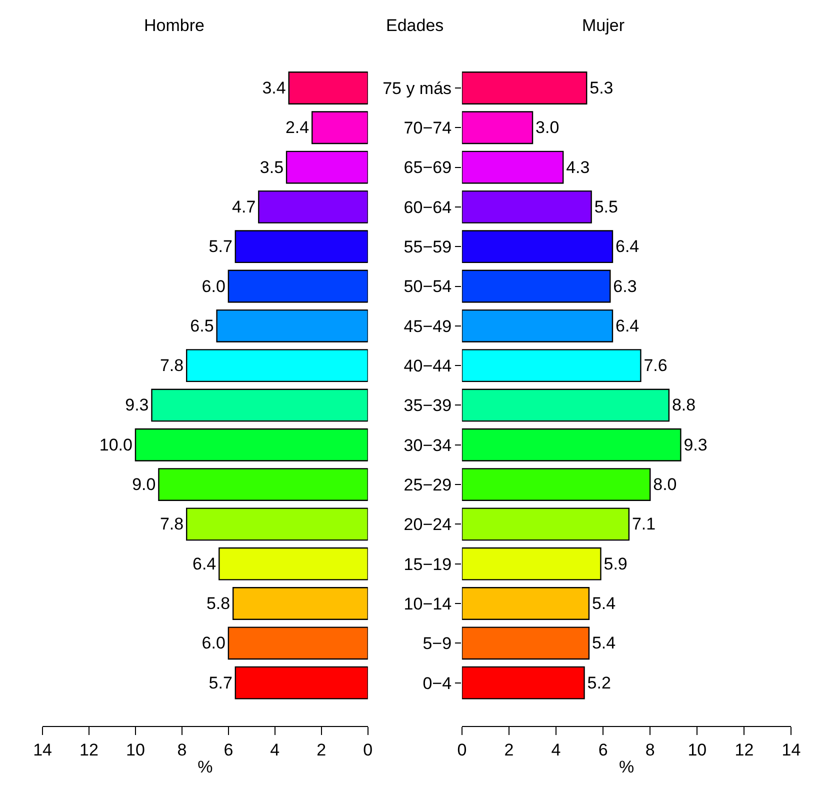  What do you see at coordinates (428, 326) in the screenshot?
I see `y-tick-label: 45−49` at bounding box center [428, 326].